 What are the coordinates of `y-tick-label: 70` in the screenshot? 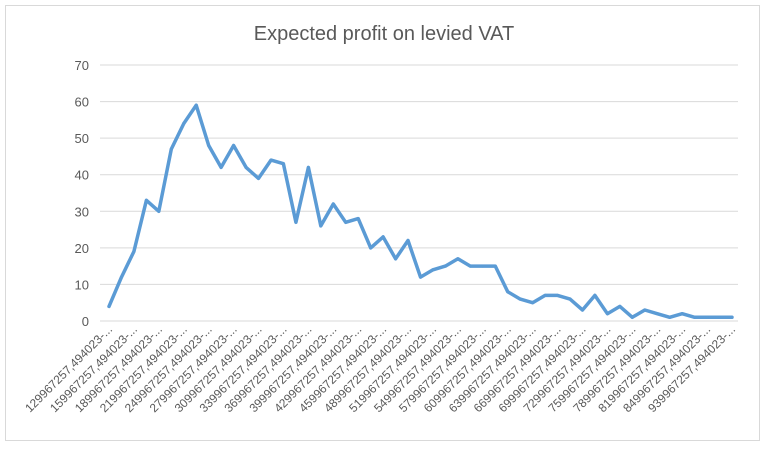 It's located at (82, 65).